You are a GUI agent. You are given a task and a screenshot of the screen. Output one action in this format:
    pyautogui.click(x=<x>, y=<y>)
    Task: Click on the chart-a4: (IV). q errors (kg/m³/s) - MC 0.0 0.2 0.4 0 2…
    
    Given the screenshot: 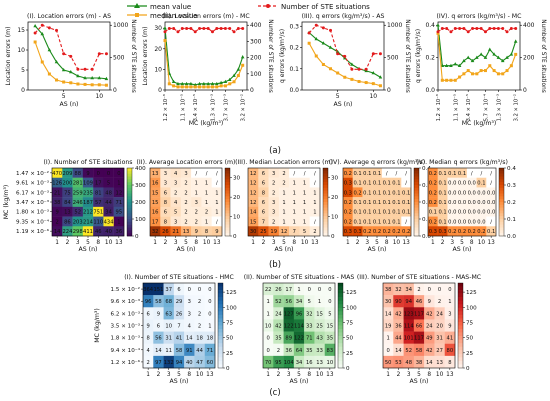 What is the action you would take?
    pyautogui.click(x=480, y=70)
    